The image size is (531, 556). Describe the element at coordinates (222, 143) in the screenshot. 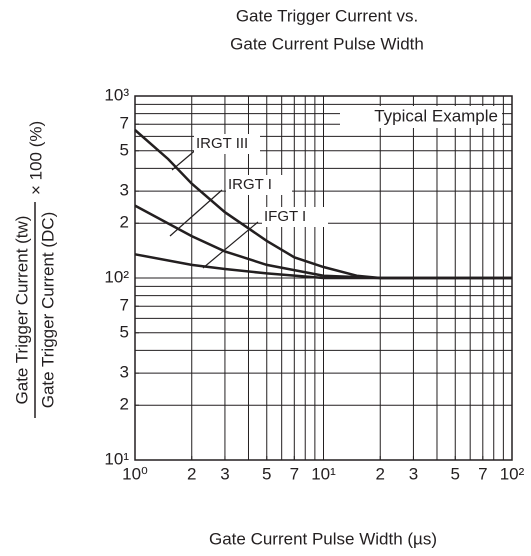

I see `legend-label: IRGT III` at that location.